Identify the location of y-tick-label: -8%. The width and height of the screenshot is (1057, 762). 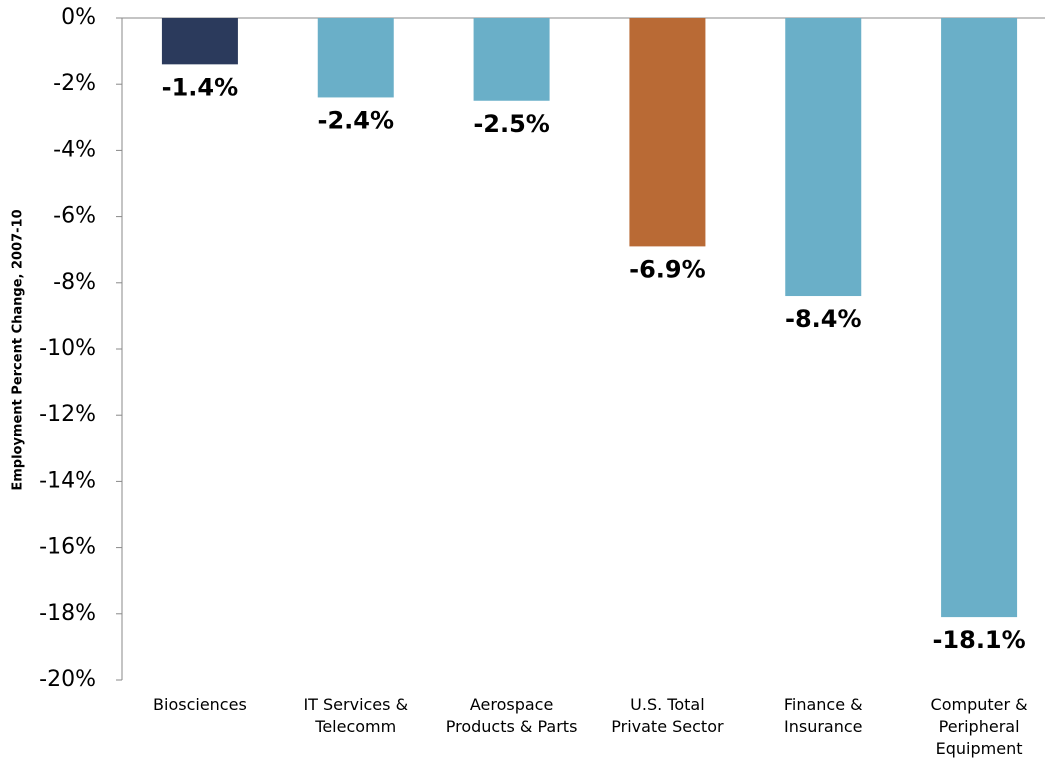
(74, 282).